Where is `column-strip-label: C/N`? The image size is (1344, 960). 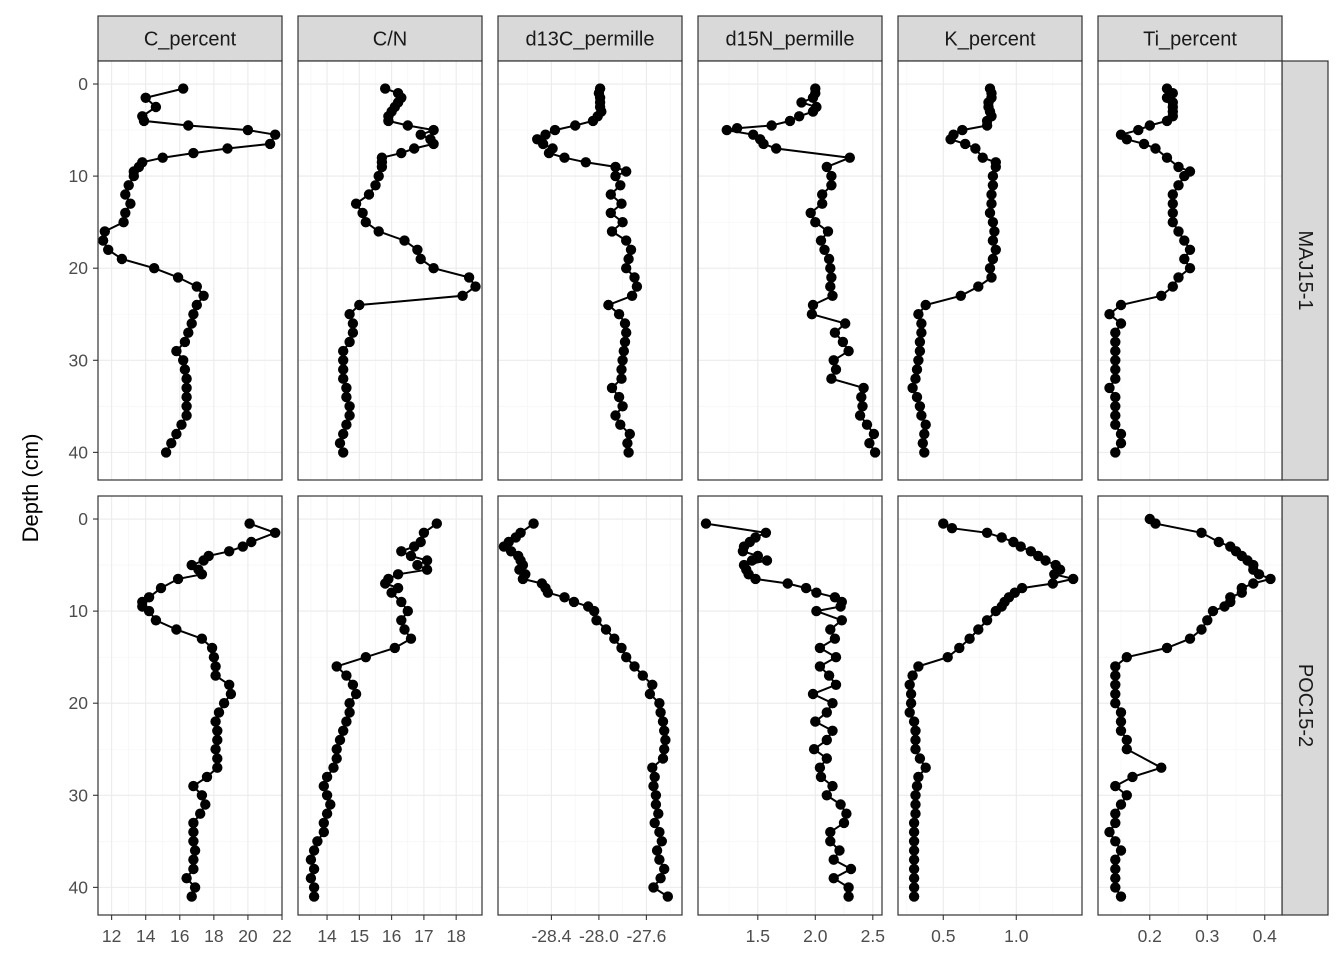 column-strip-label: C/N is located at coordinates (390, 40).